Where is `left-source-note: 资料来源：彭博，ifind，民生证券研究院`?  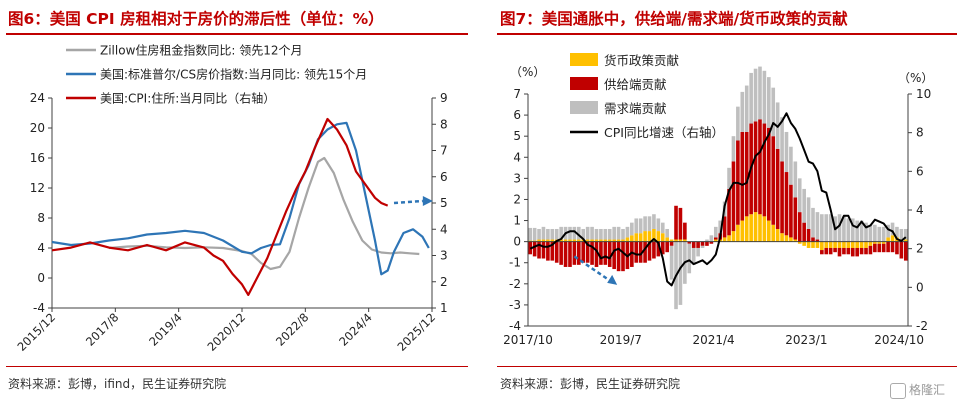
left-source-note: 资料来源：彭博，ifind，民生证券研究院 is located at coordinates (117, 384).